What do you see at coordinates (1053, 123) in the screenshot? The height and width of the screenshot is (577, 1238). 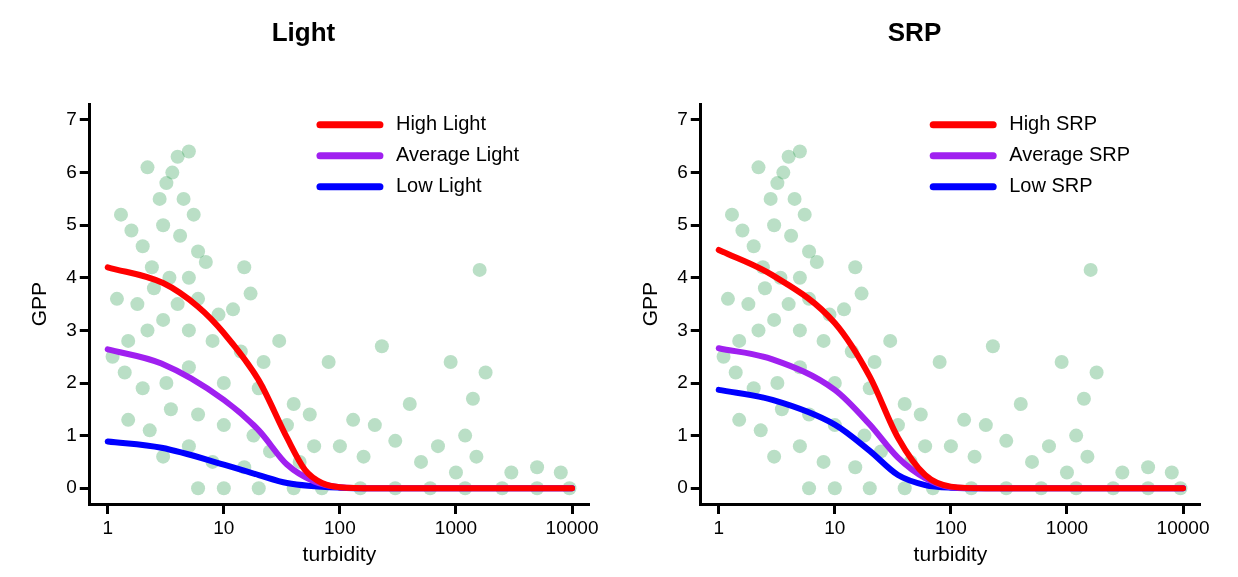 I see `legend-label: High SRP` at bounding box center [1053, 123].